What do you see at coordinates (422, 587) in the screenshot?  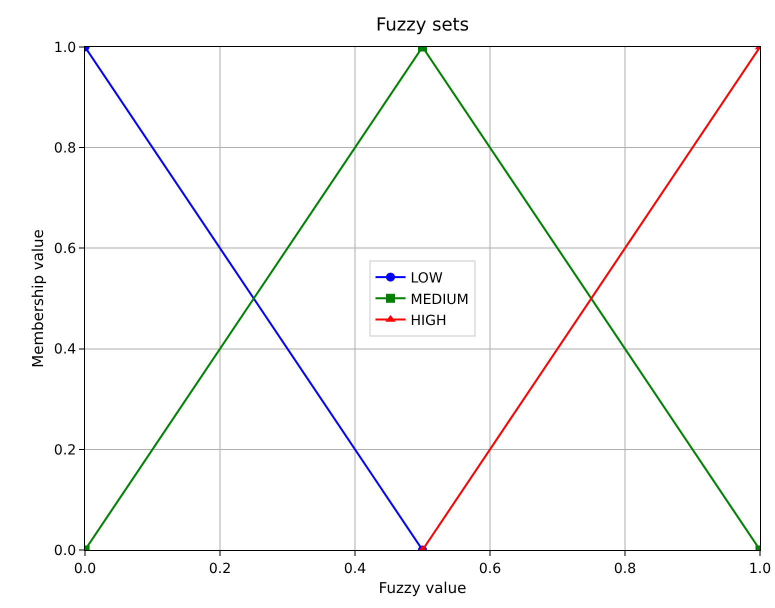 I see `x-axis-title: Fuzzy value` at bounding box center [422, 587].